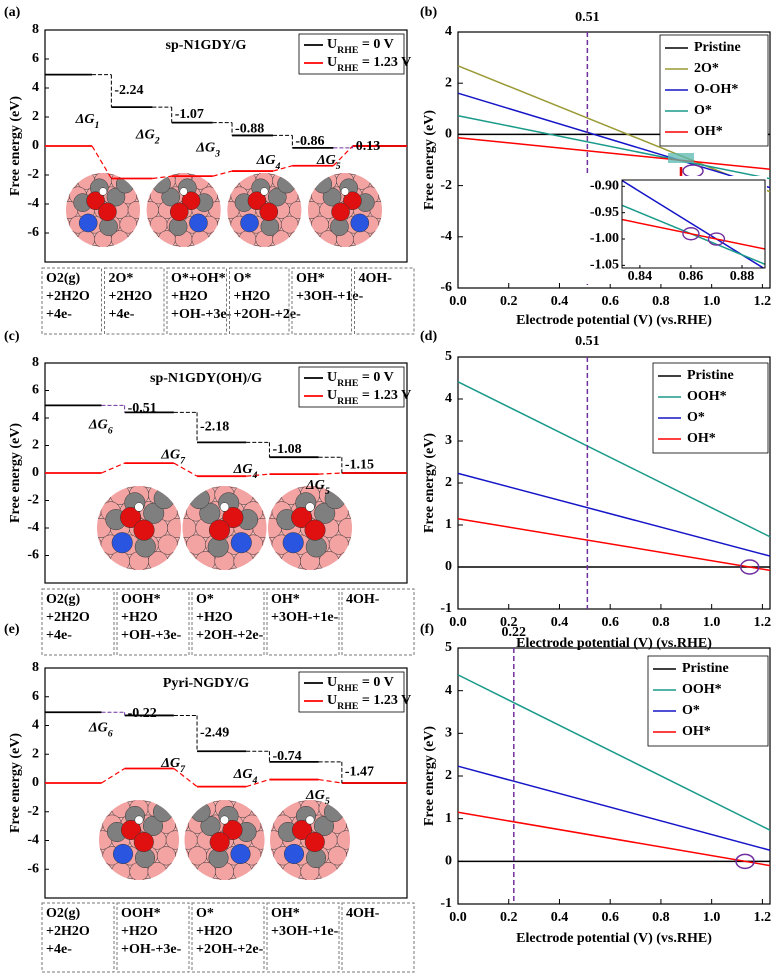  I want to click on state-label: +2H2O, so click(68, 931).